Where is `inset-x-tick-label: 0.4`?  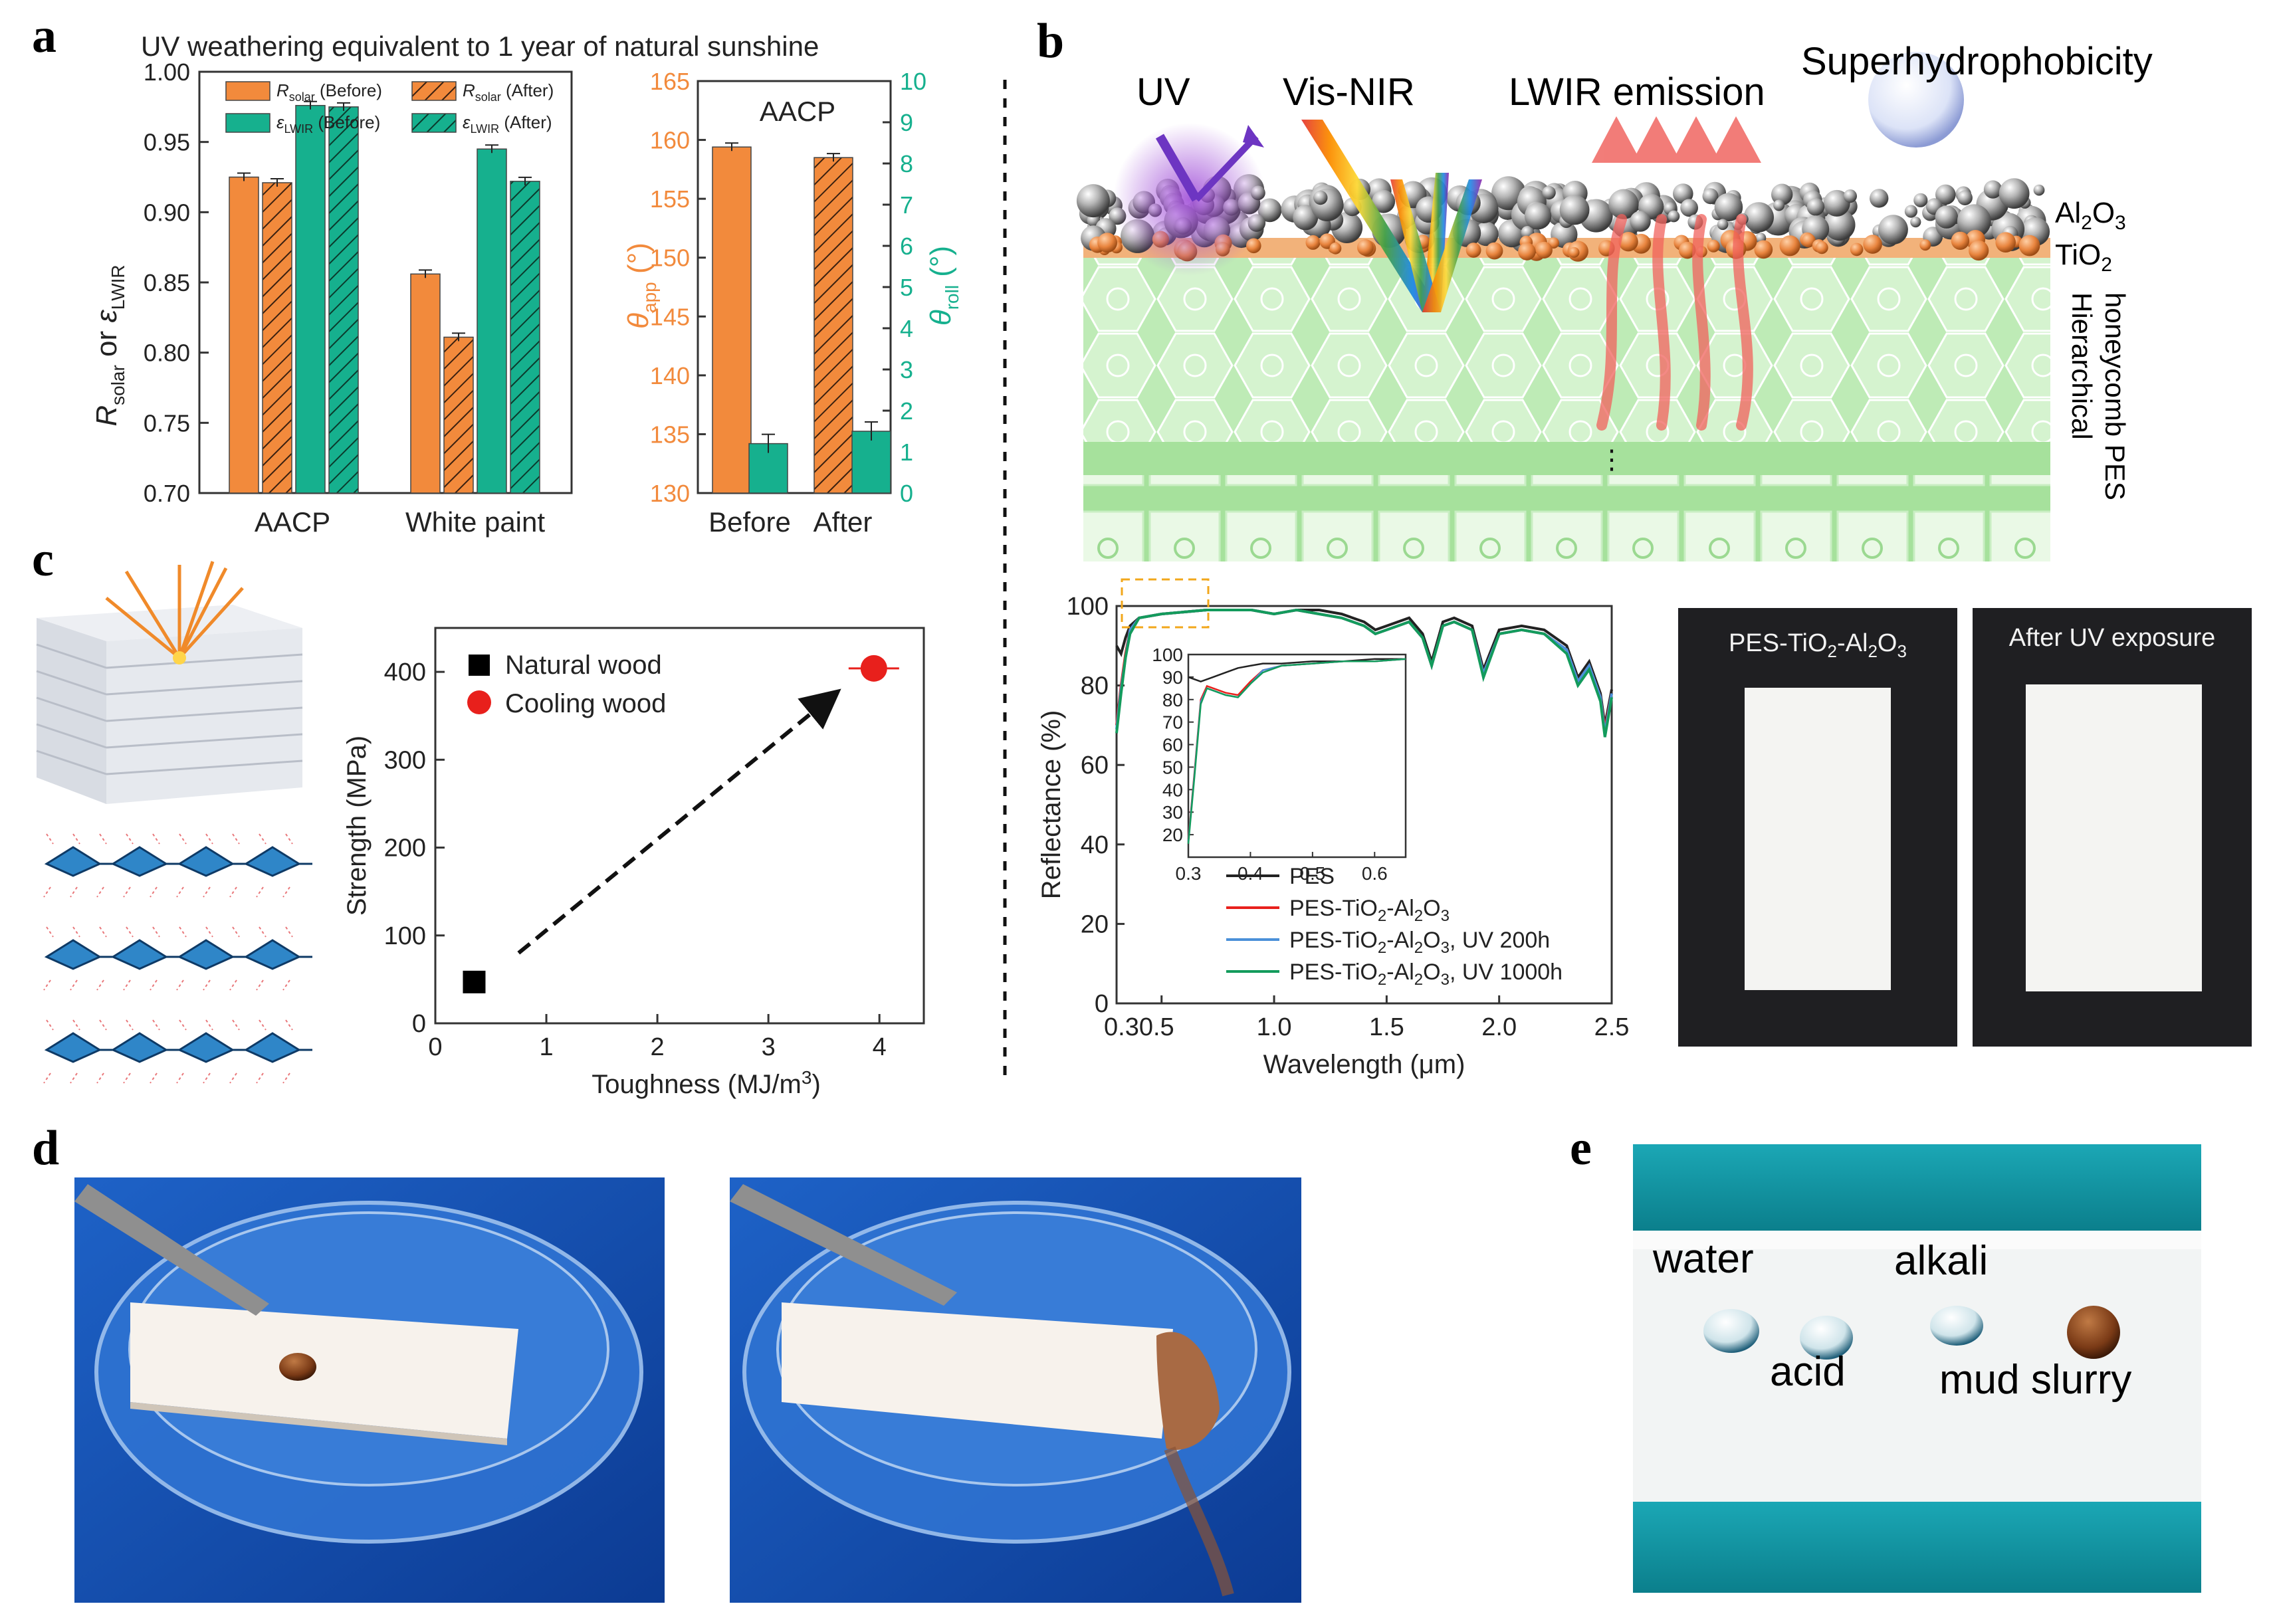
inset-x-tick-label: 0.4 is located at coordinates (1250, 873).